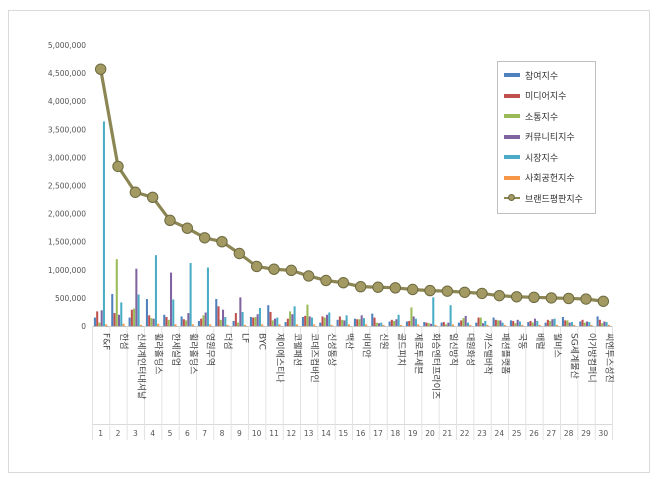 This screenshot has height=482, width=660. I want to click on legend-label: 사회공헌지수, so click(550, 179).